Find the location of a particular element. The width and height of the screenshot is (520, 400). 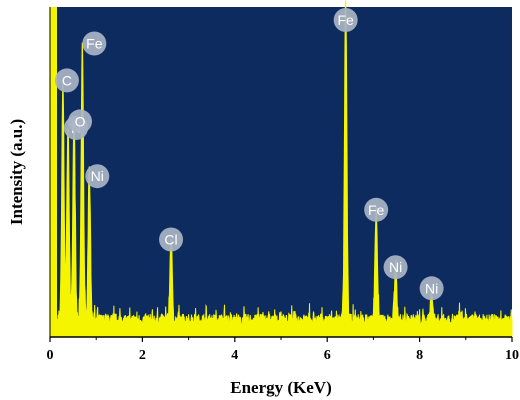

peak-label-text: Cl is located at coordinates (170, 240).